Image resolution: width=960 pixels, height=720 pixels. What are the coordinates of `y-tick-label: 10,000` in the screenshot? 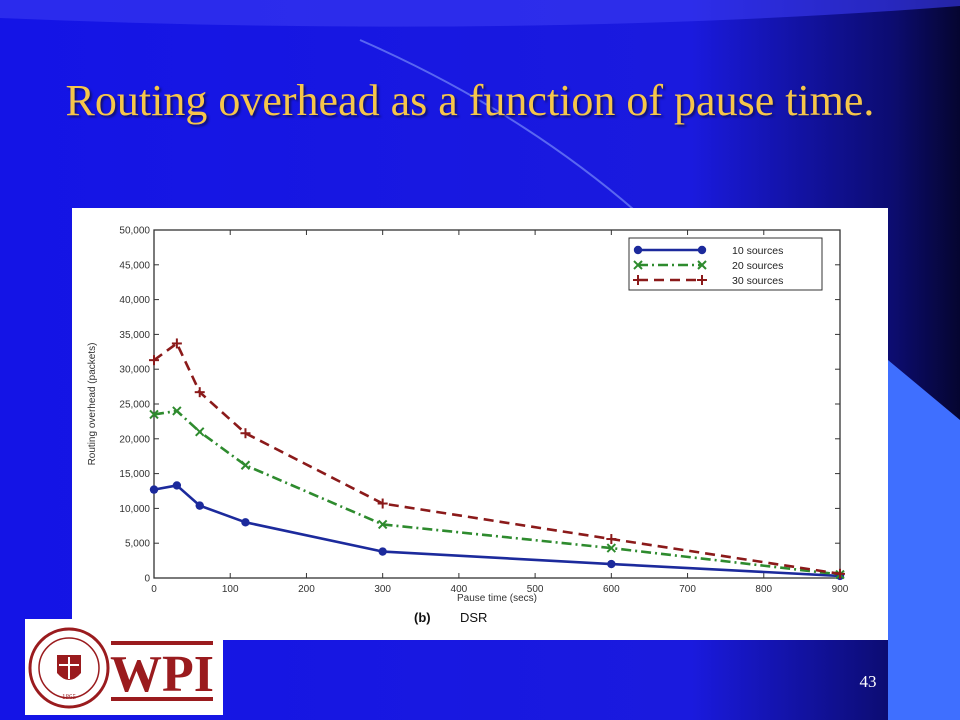 It's located at (134, 509).